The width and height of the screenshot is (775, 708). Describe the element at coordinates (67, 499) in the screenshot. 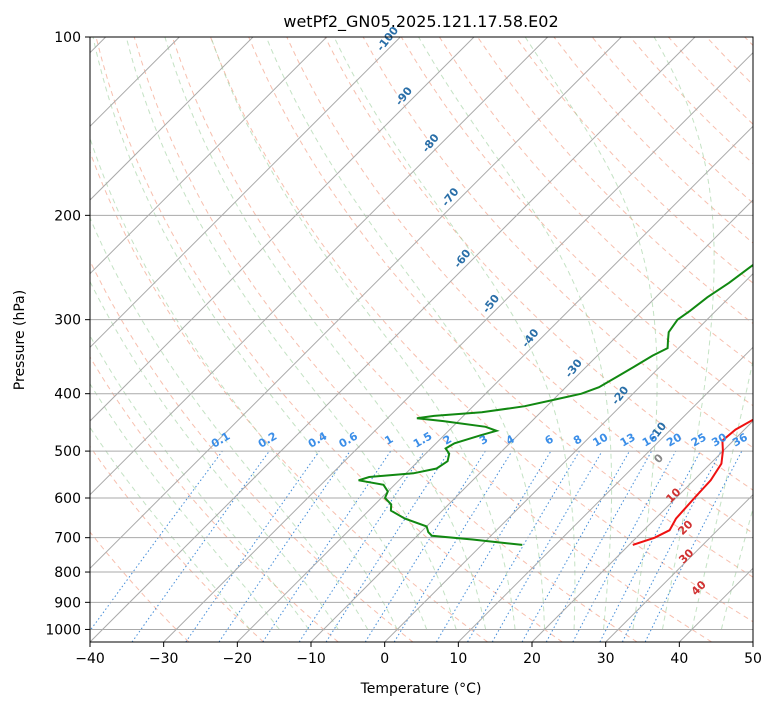

I see `y-tick-label: 600` at that location.